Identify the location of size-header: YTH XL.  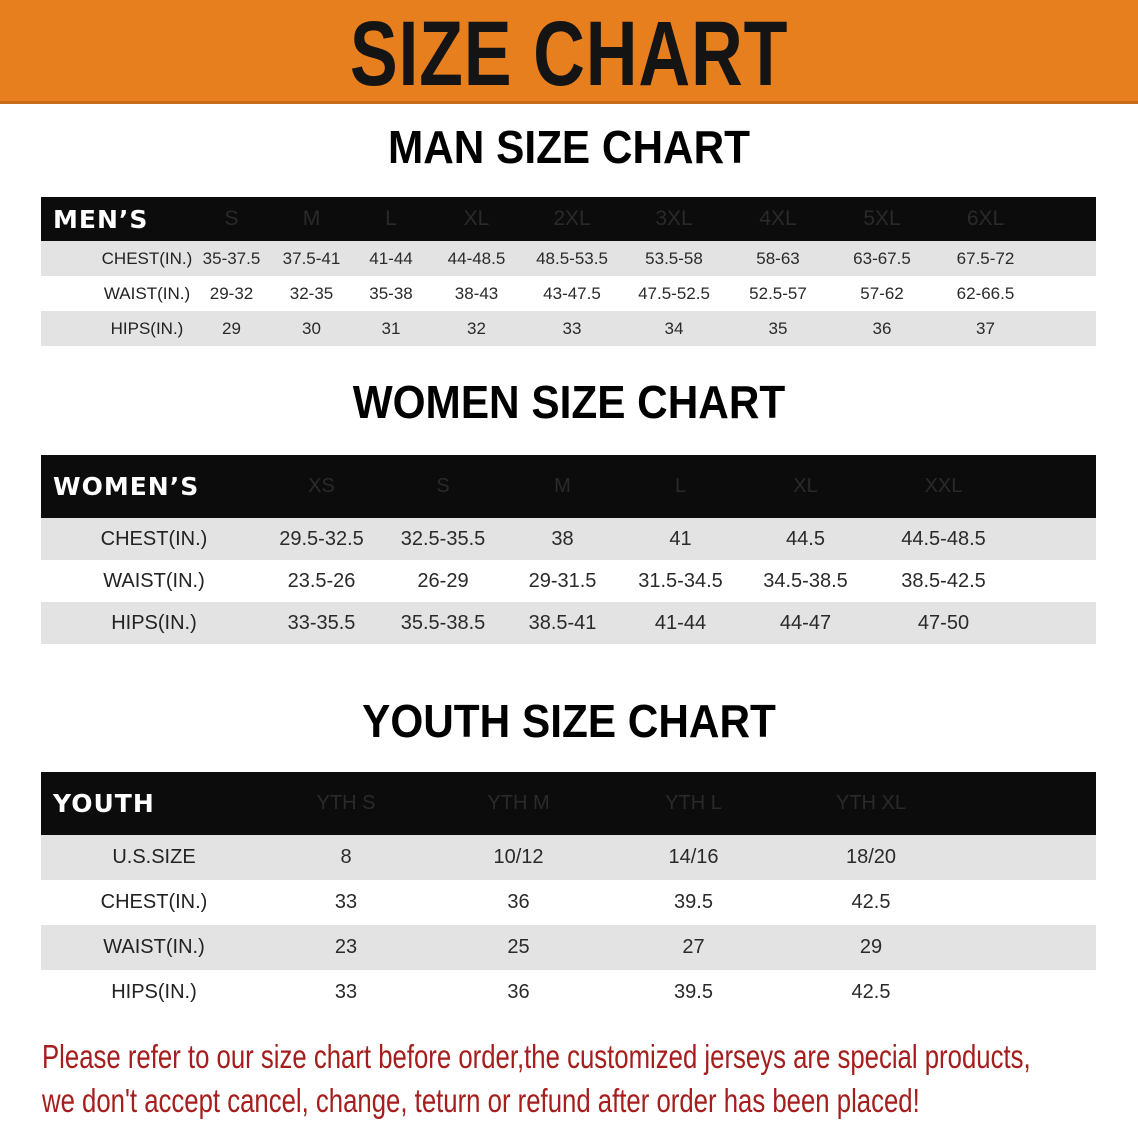
(871, 803).